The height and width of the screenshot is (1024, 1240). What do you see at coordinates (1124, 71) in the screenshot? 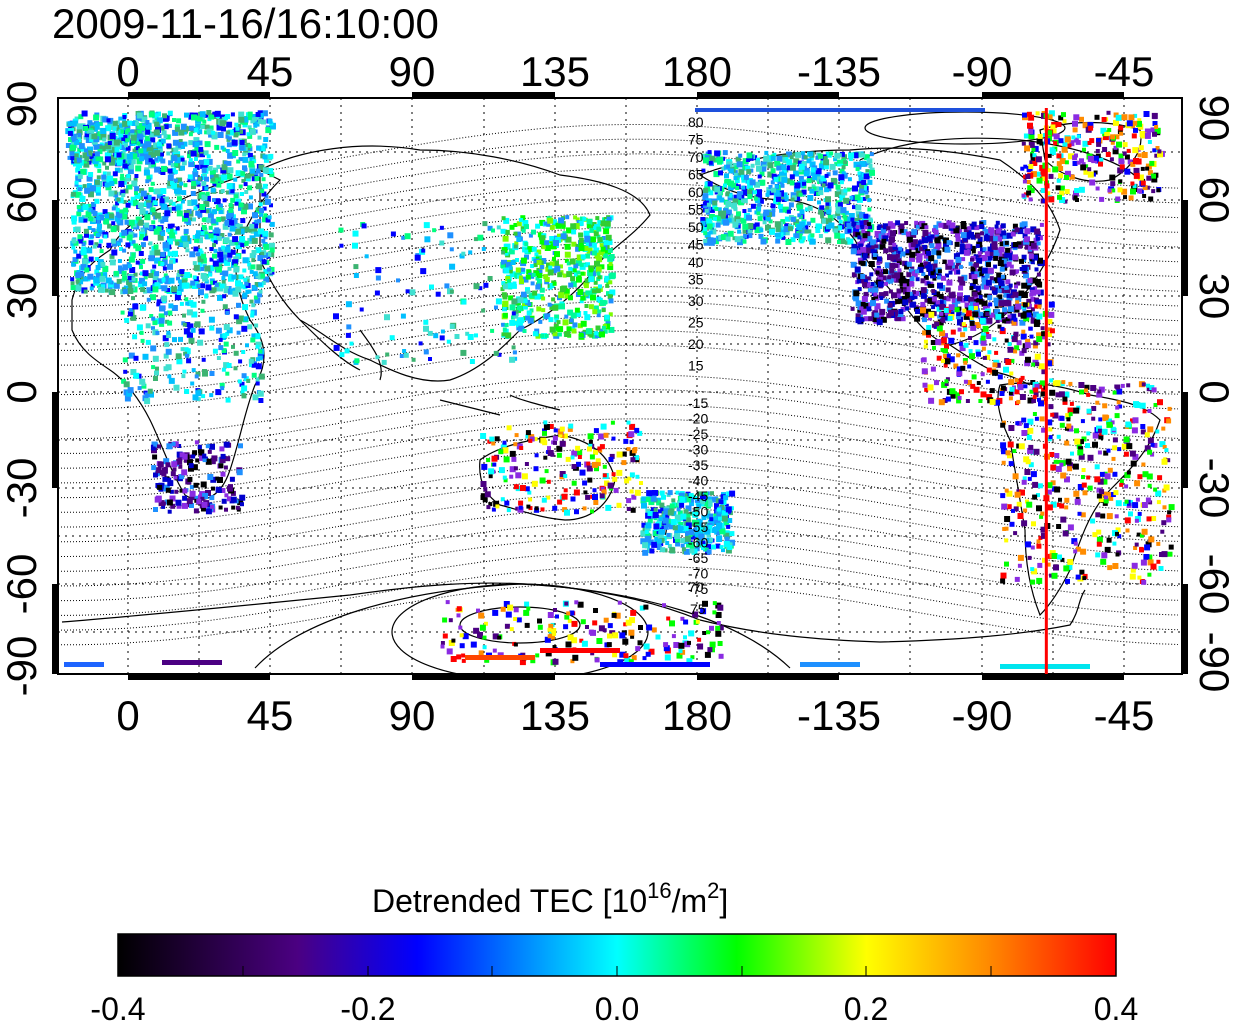
I see `top-lon-label: -45` at bounding box center [1124, 71].